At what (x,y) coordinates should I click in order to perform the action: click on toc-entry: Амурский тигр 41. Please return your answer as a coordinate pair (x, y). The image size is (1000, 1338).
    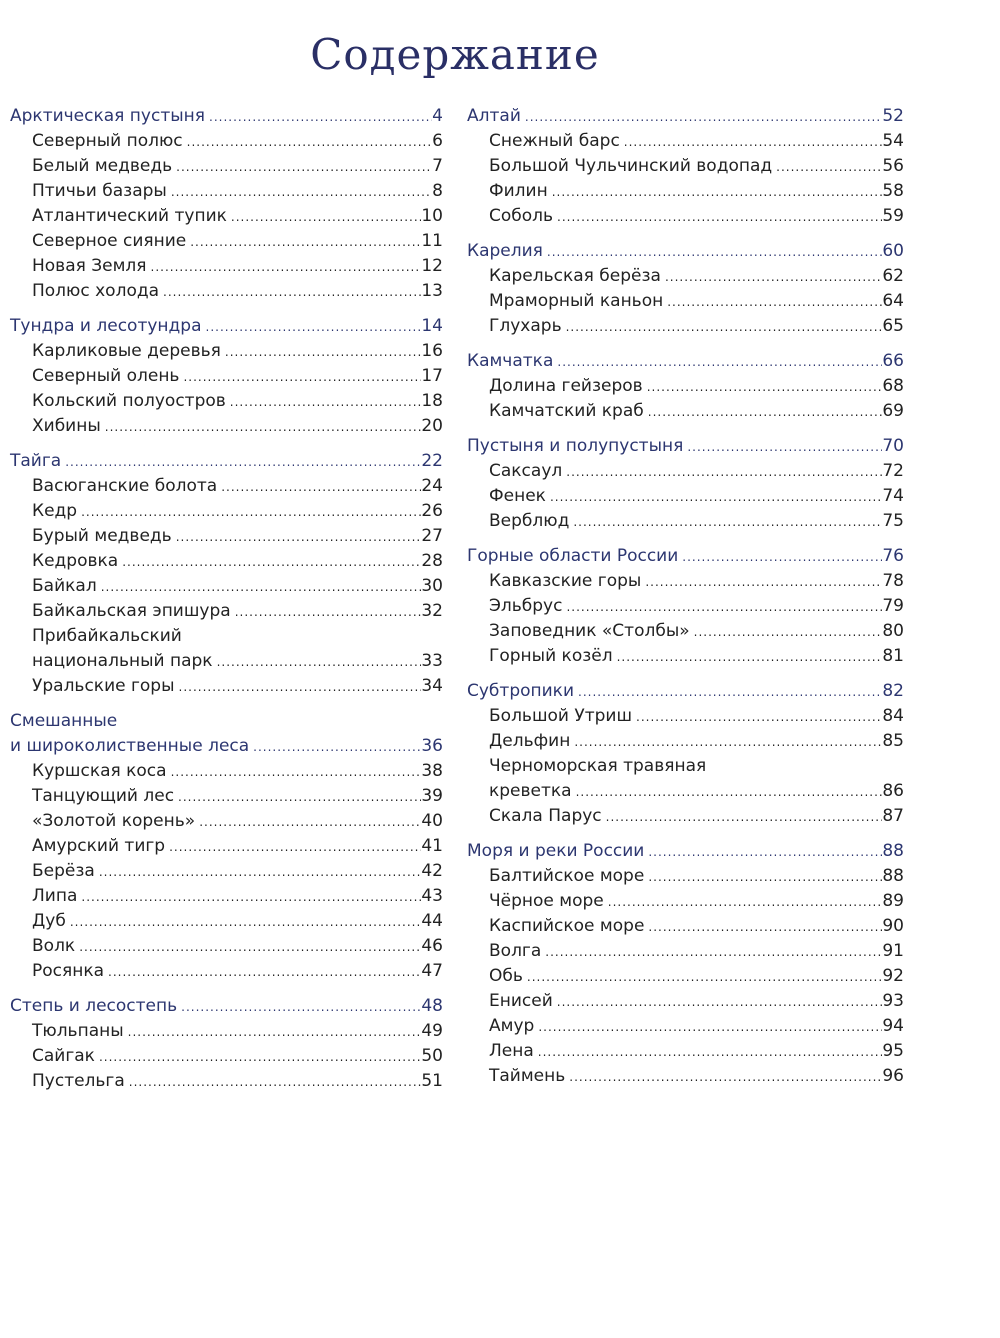
    Looking at the image, I should click on (226, 846).